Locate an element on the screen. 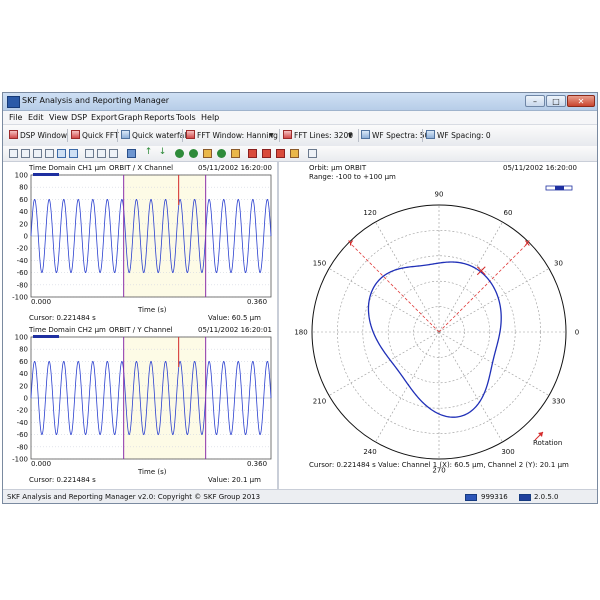 The image size is (600, 600). ch1-channel: ORBIT / X Channel is located at coordinates (141, 168).